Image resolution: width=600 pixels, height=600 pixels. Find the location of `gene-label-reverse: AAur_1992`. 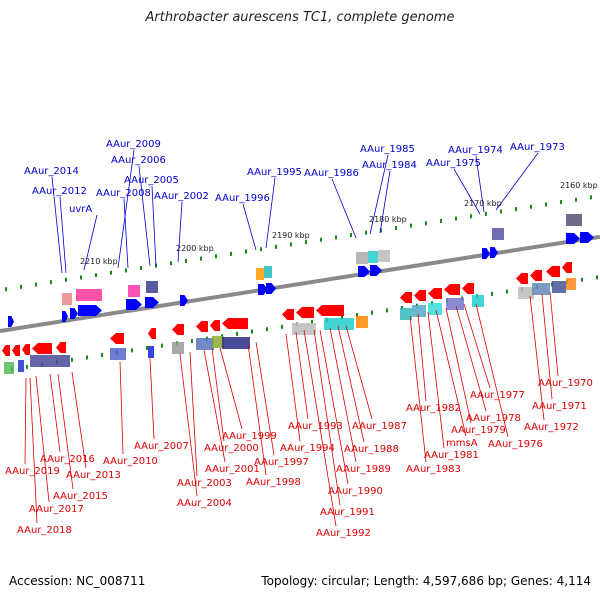

gene-label-reverse: AAur_1992 is located at coordinates (343, 533).